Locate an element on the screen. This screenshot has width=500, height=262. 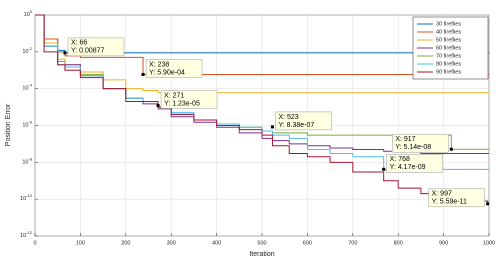
data-tip-y: Y: 1.23e-05 is located at coordinates (182, 103).